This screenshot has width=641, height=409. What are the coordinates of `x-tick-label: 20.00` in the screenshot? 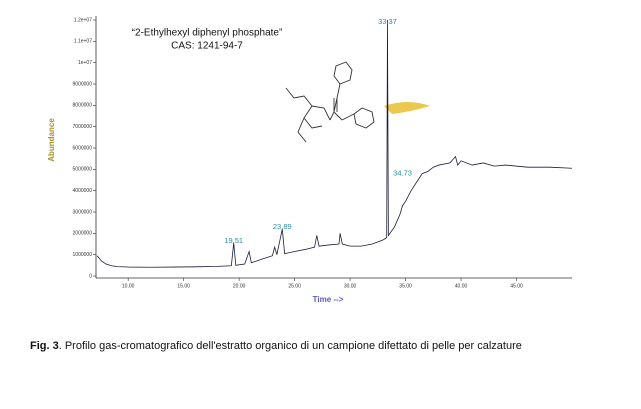 It's located at (239, 286).